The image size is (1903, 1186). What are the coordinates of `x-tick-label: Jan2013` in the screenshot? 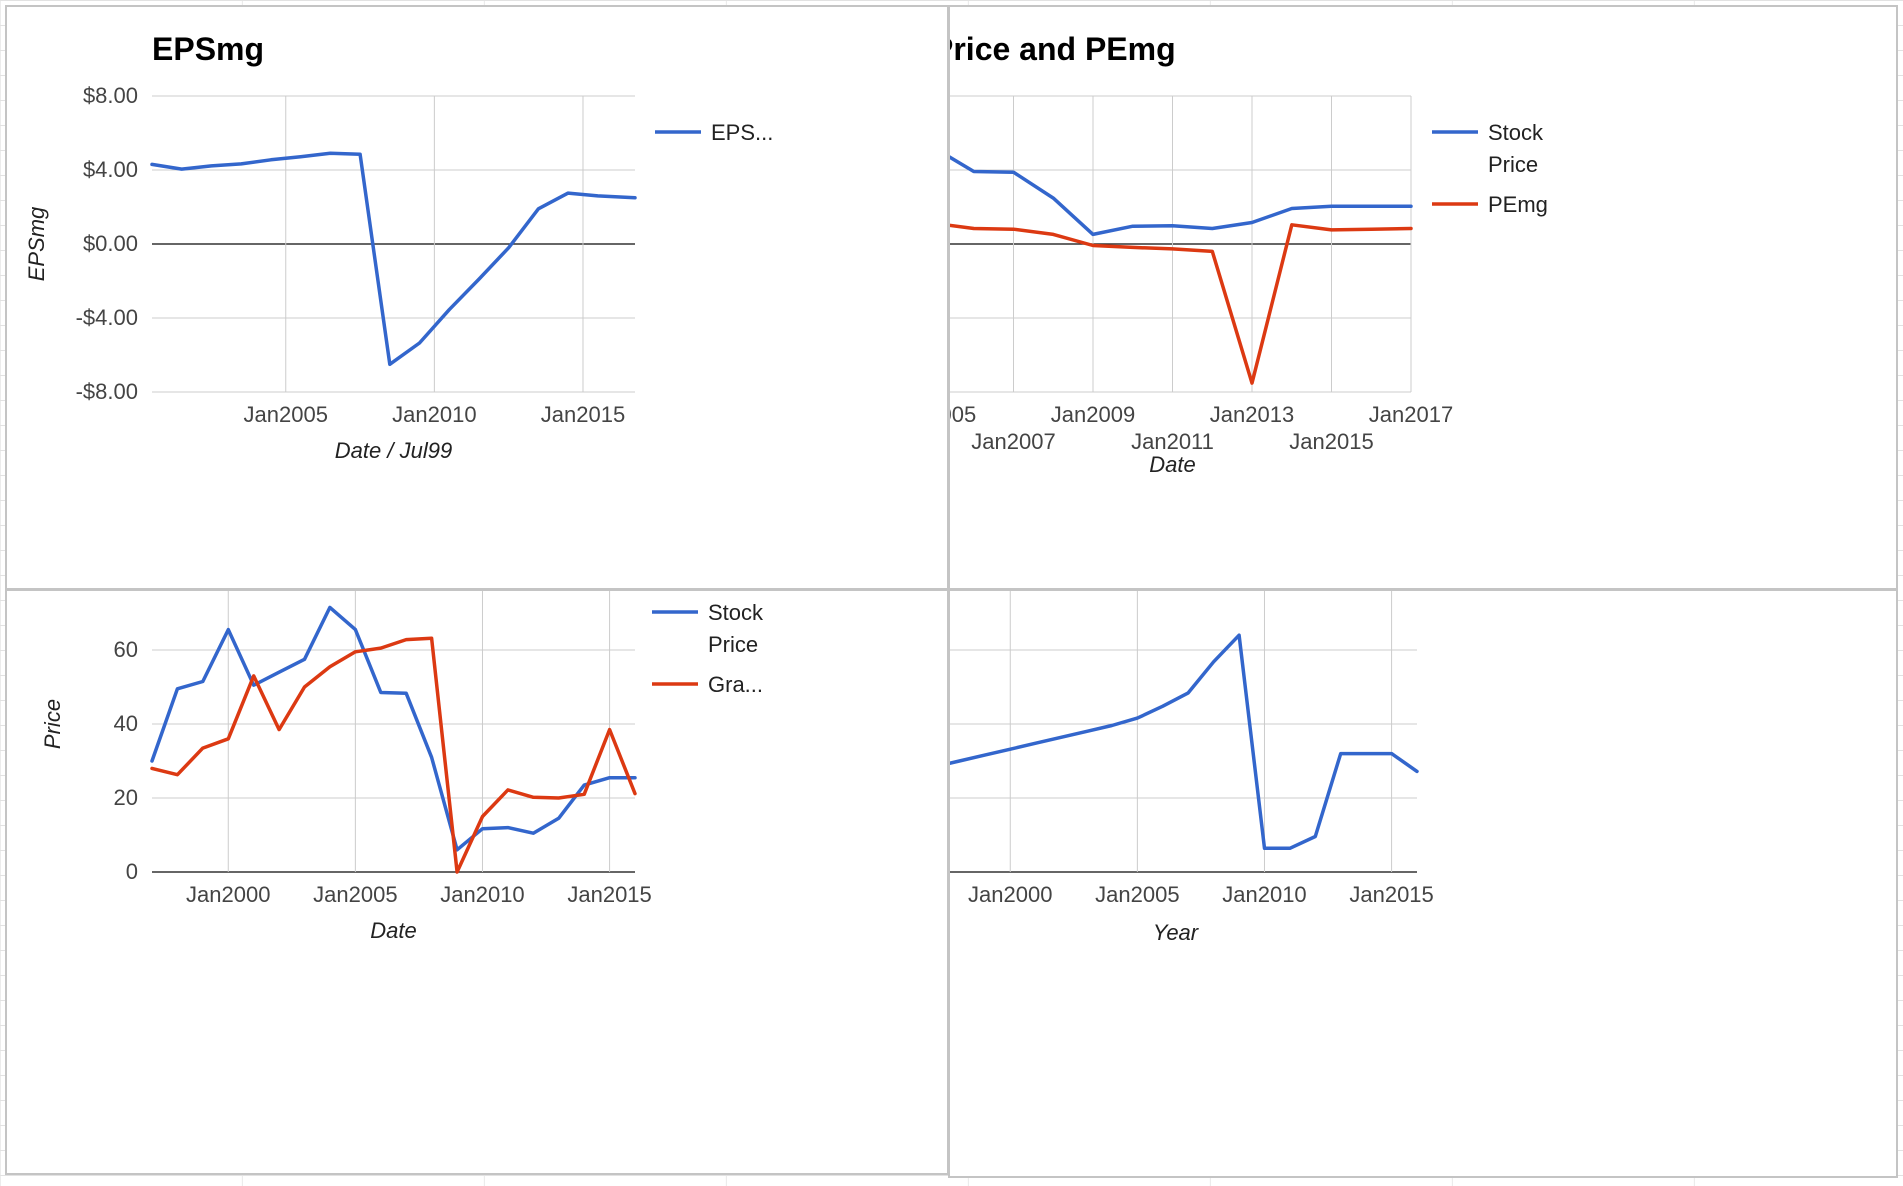 It's located at (1252, 414).